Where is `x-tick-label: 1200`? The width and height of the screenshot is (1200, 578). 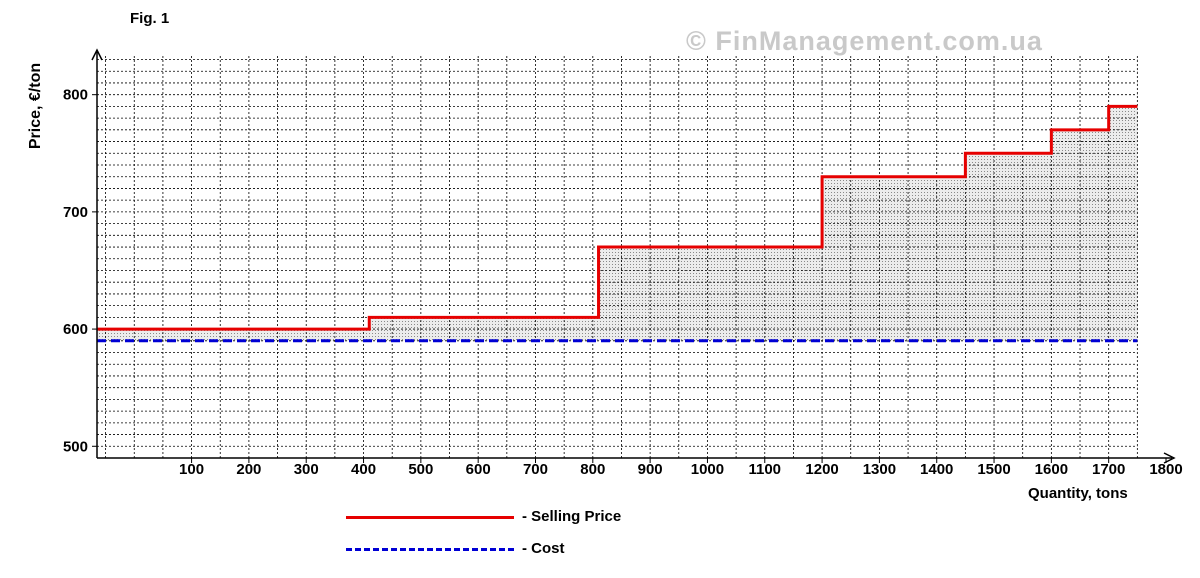 x-tick-label: 1200 is located at coordinates (821, 469).